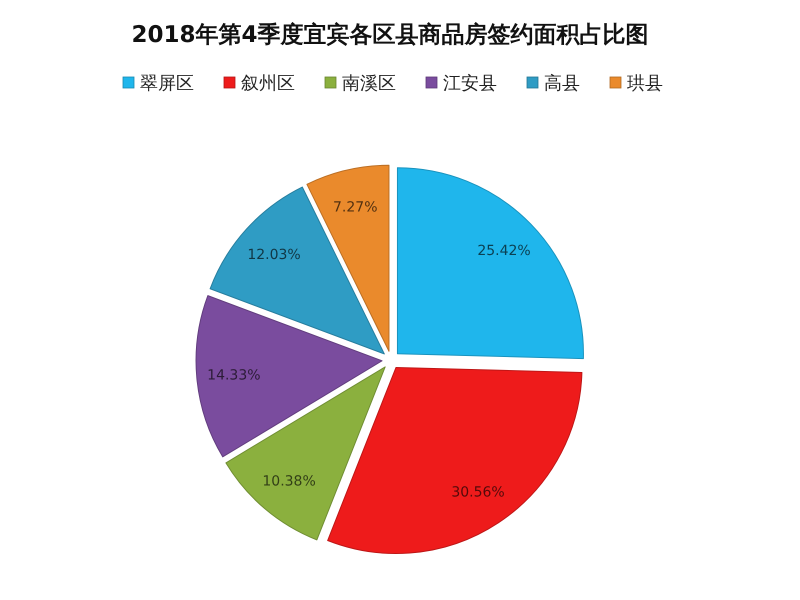 This screenshot has height=600, width=800. Describe the element at coordinates (355, 207) in the screenshot. I see `data-label: 7.27%` at that location.